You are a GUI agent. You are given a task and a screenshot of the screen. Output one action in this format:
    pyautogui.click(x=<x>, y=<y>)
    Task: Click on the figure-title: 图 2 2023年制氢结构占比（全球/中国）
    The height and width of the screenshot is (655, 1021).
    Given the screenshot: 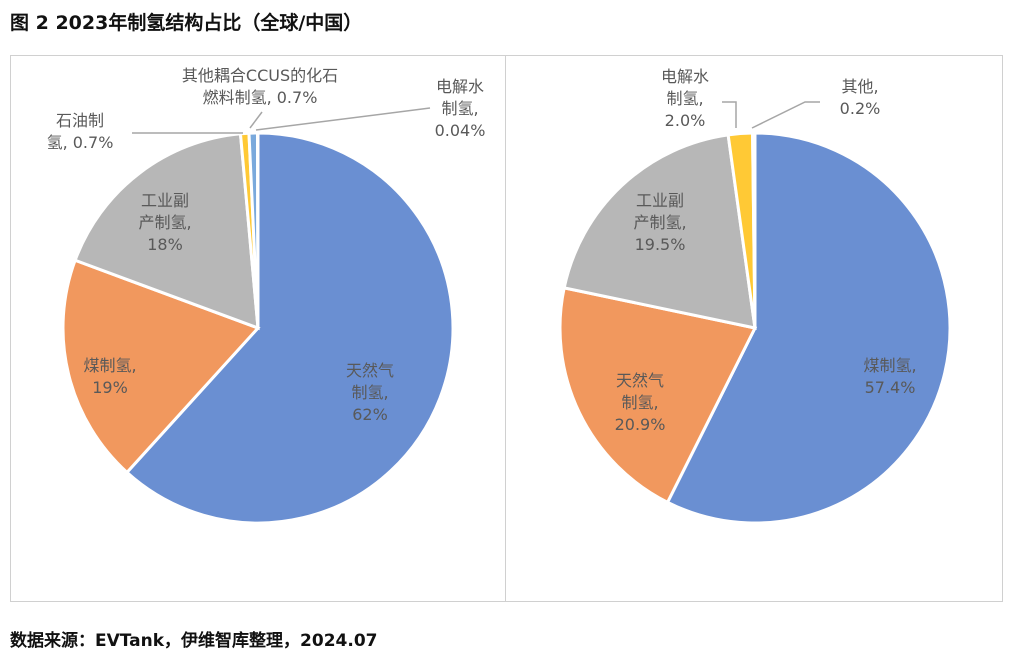 What is the action you would take?
    pyautogui.click(x=186, y=23)
    